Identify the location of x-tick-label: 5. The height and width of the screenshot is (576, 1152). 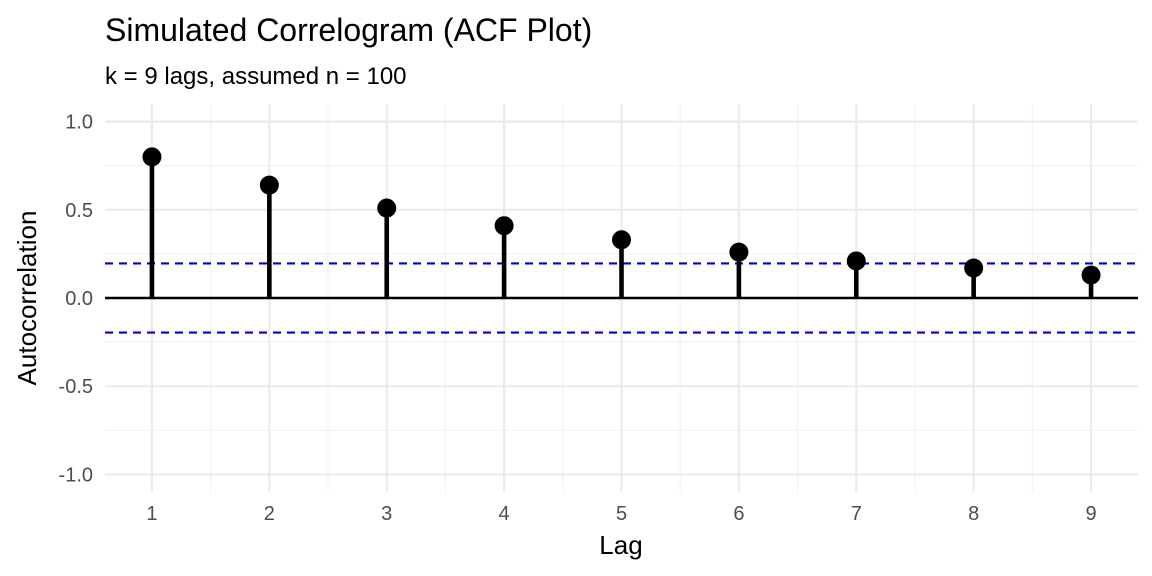
(621, 514).